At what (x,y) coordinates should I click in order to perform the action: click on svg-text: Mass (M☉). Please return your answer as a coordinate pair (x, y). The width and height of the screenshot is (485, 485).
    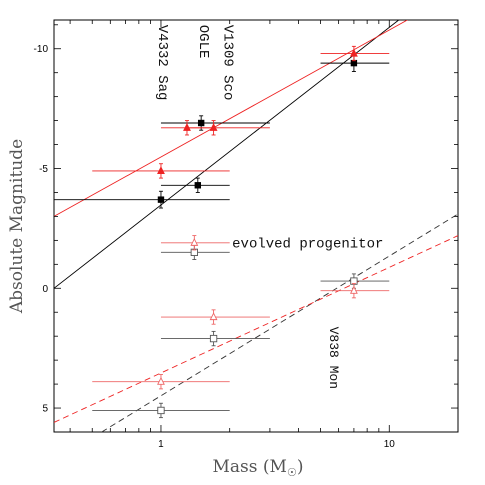
    Looking at the image, I should click on (258, 468).